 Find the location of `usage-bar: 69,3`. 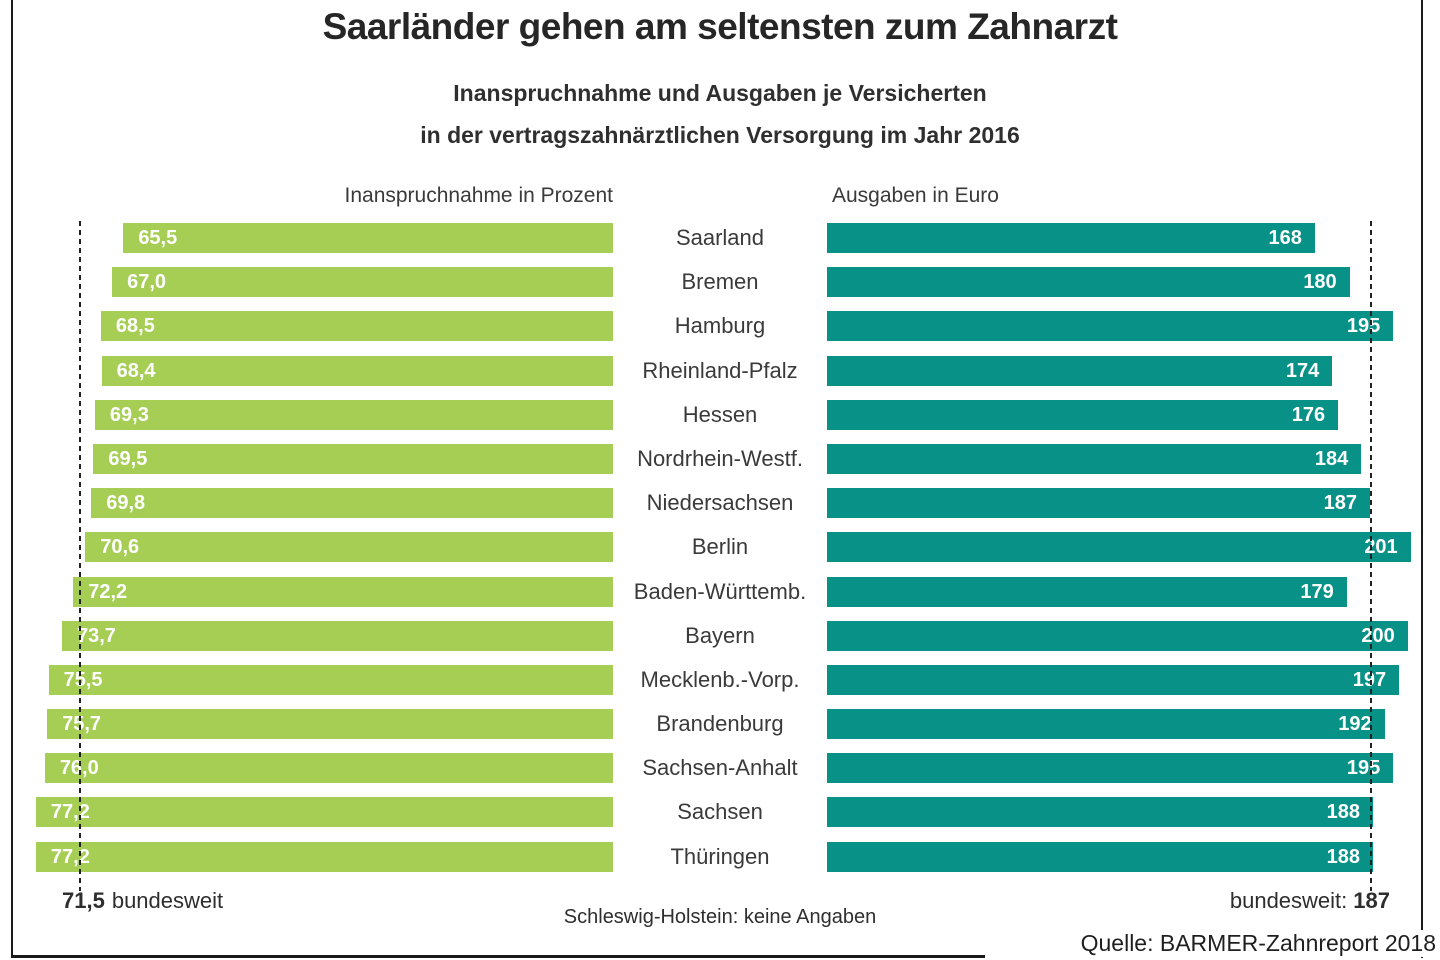

usage-bar: 69,3 is located at coordinates (353, 414).